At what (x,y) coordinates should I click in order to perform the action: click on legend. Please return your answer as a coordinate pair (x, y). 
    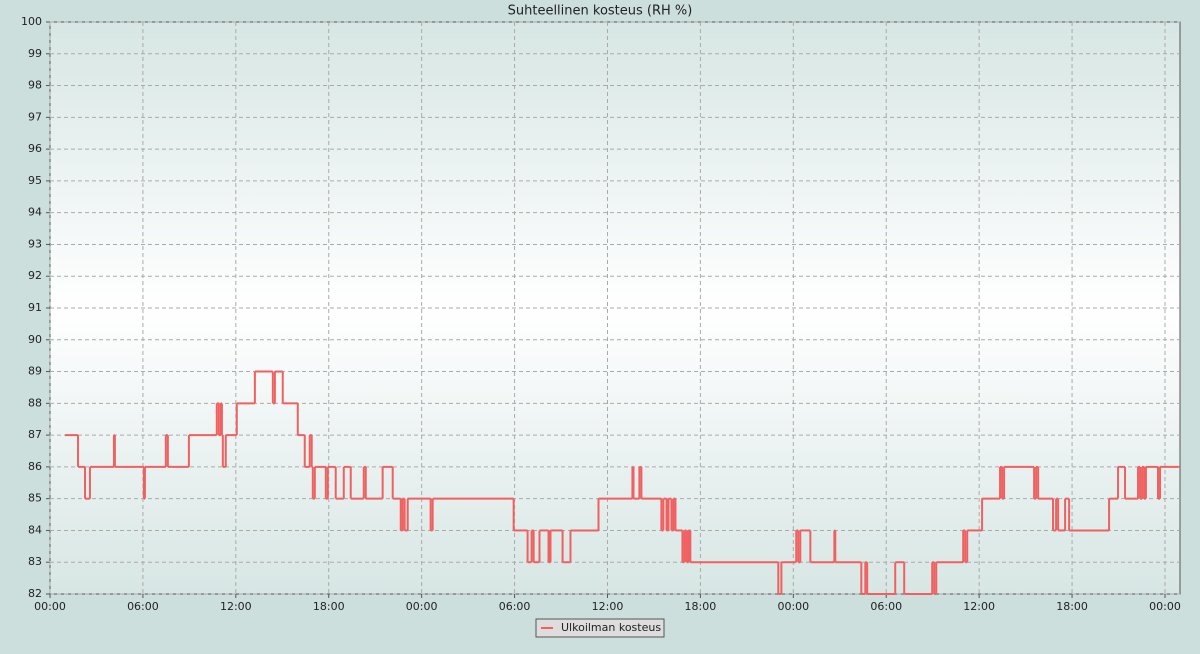
    Looking at the image, I should click on (600, 628).